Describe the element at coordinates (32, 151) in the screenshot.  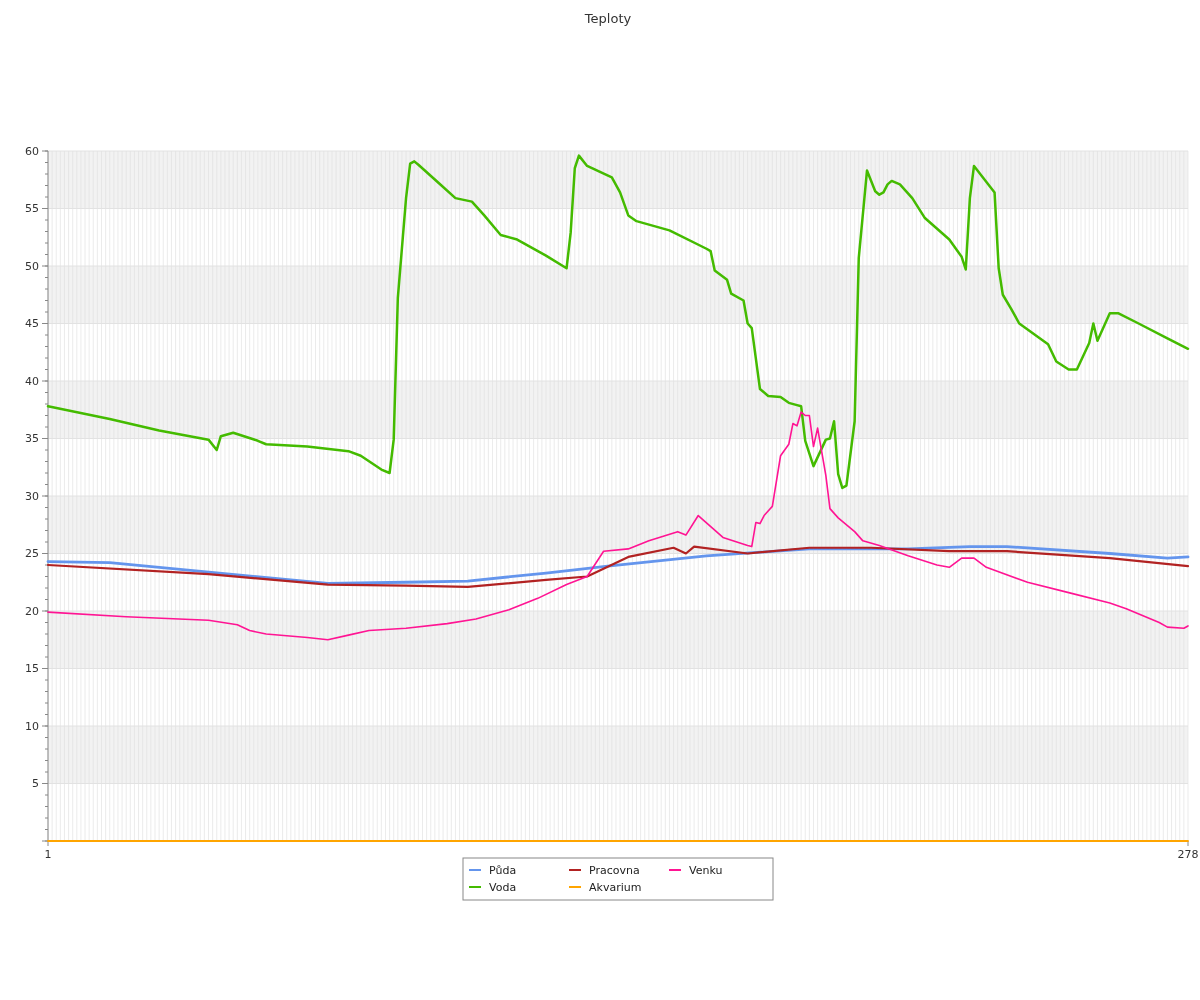
I see `y-tick-label: 60` at that location.